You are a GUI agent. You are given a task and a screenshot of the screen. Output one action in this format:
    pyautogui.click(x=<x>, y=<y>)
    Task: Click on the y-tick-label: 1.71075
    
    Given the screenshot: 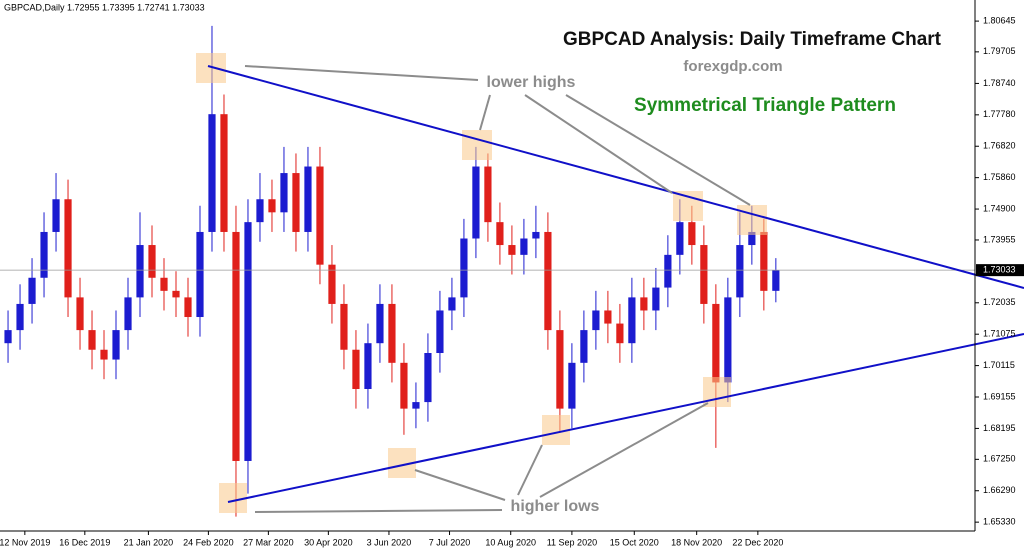 What is the action you would take?
    pyautogui.click(x=999, y=334)
    